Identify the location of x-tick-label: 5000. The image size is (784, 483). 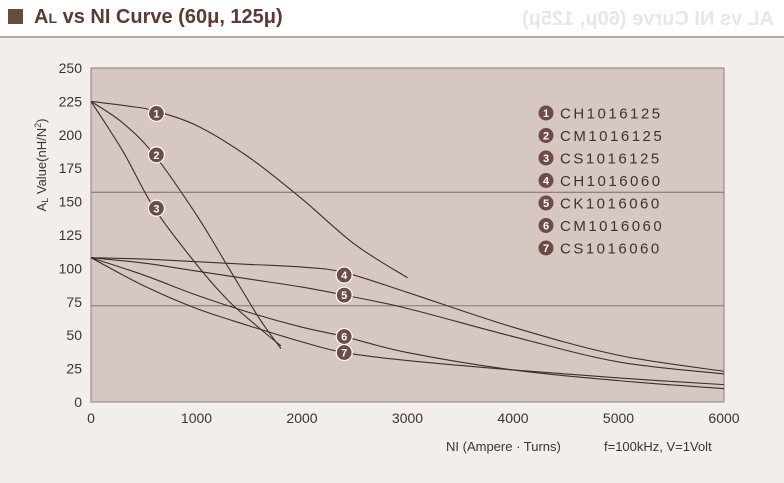
(618, 418).